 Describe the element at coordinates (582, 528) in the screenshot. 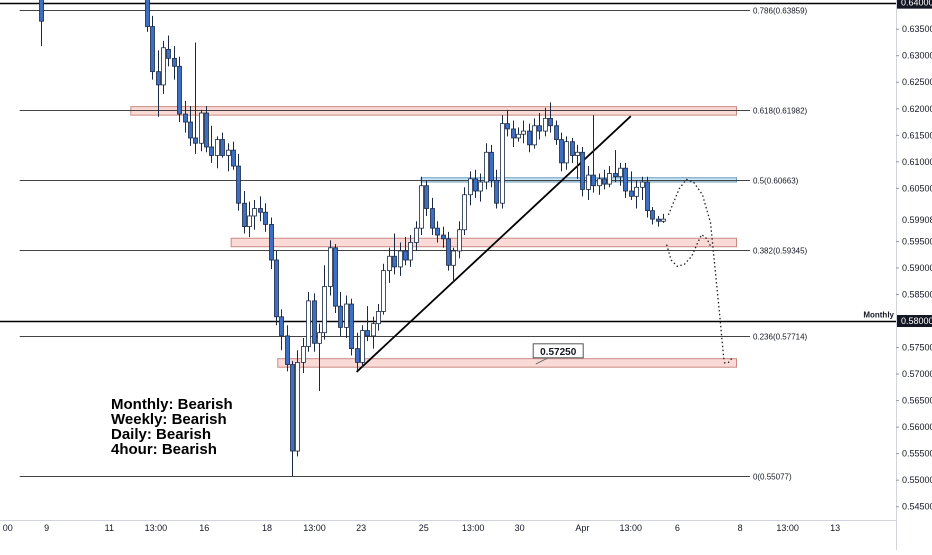

I see `time-tick-label: Apr` at that location.